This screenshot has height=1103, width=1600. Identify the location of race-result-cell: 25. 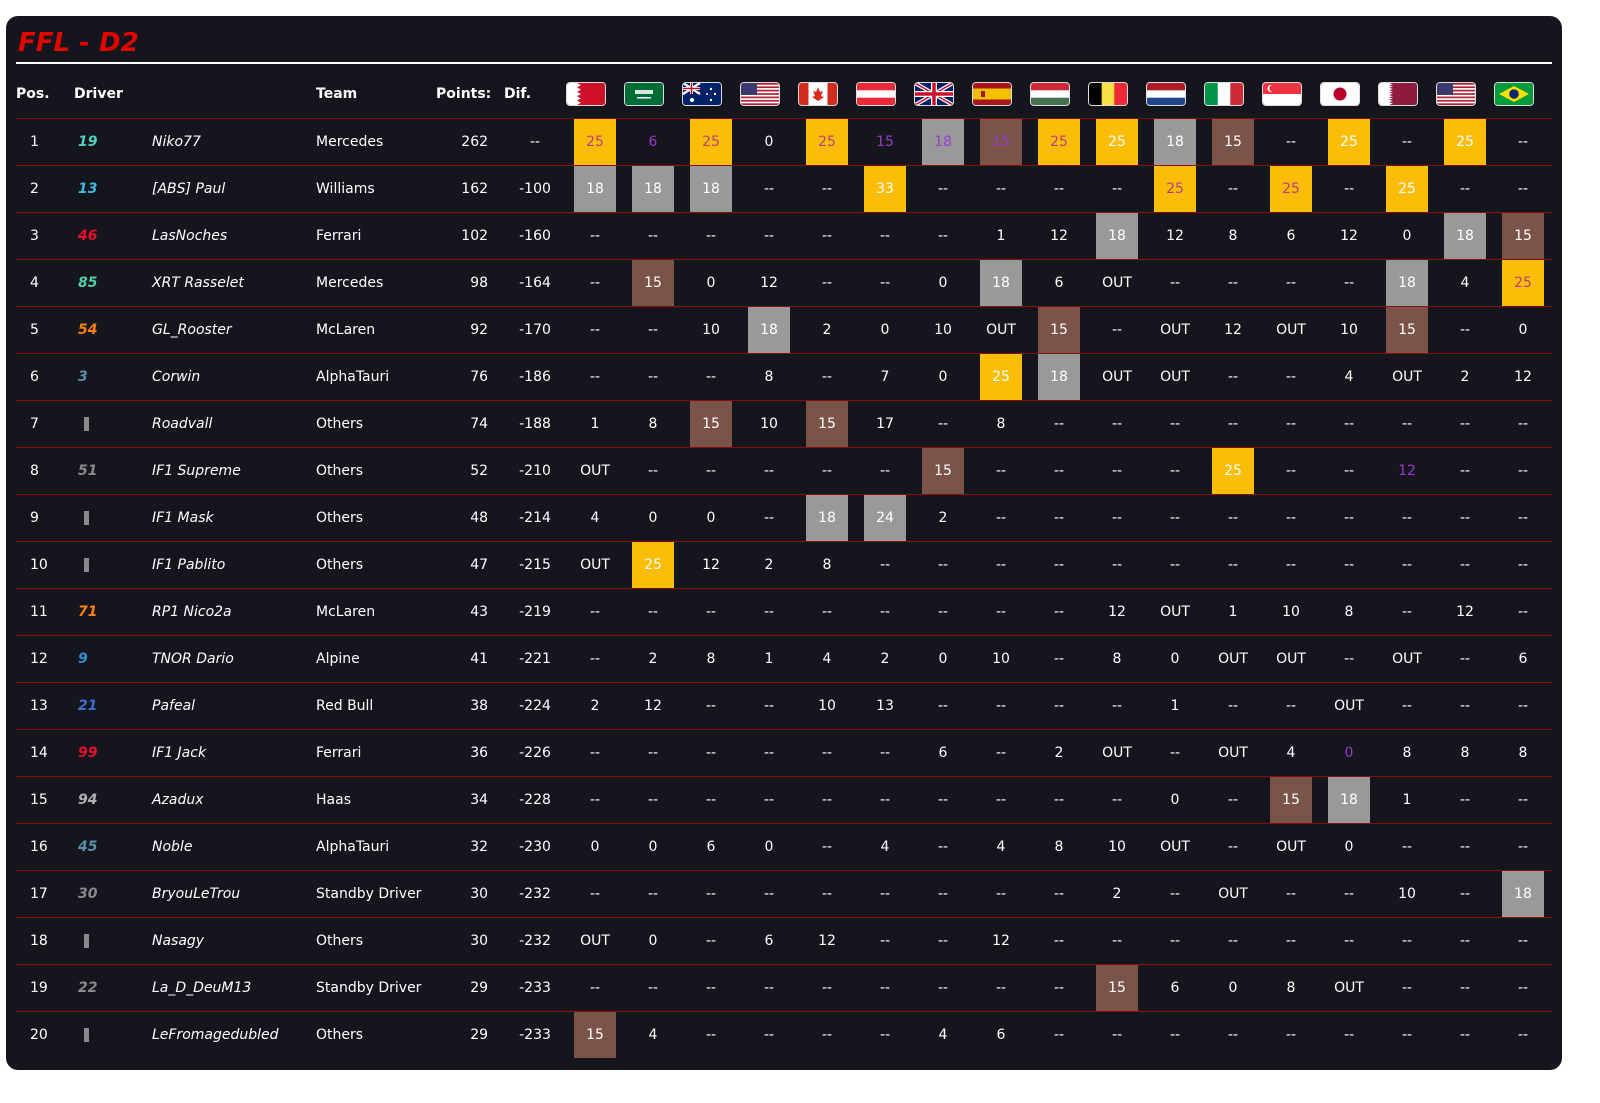
(1465, 142).